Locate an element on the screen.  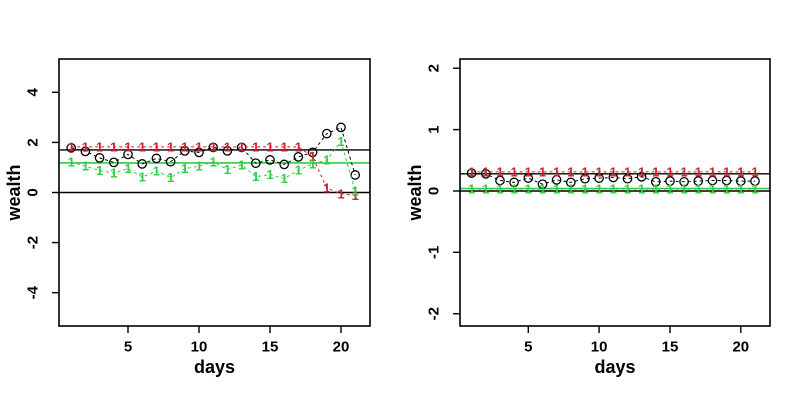
y-tick-label: 2 is located at coordinates (33, 142).